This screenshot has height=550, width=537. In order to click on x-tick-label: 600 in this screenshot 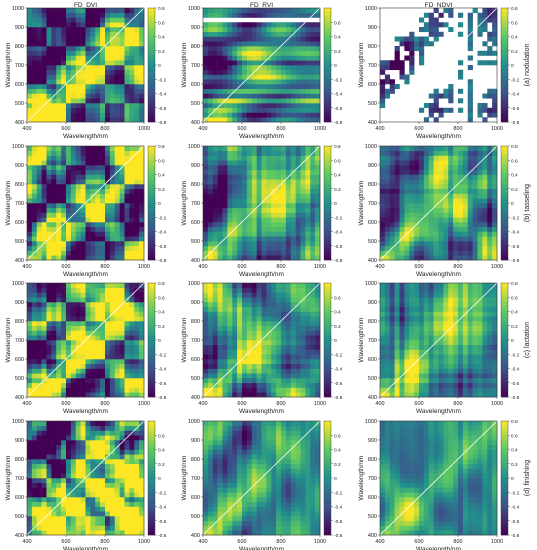, I will do `click(241, 267)`.